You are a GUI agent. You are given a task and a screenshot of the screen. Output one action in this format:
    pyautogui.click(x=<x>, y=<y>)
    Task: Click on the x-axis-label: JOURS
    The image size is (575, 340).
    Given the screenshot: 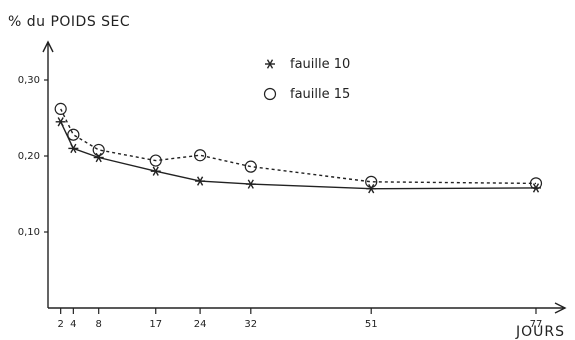 What is the action you would take?
    pyautogui.click(x=540, y=332)
    